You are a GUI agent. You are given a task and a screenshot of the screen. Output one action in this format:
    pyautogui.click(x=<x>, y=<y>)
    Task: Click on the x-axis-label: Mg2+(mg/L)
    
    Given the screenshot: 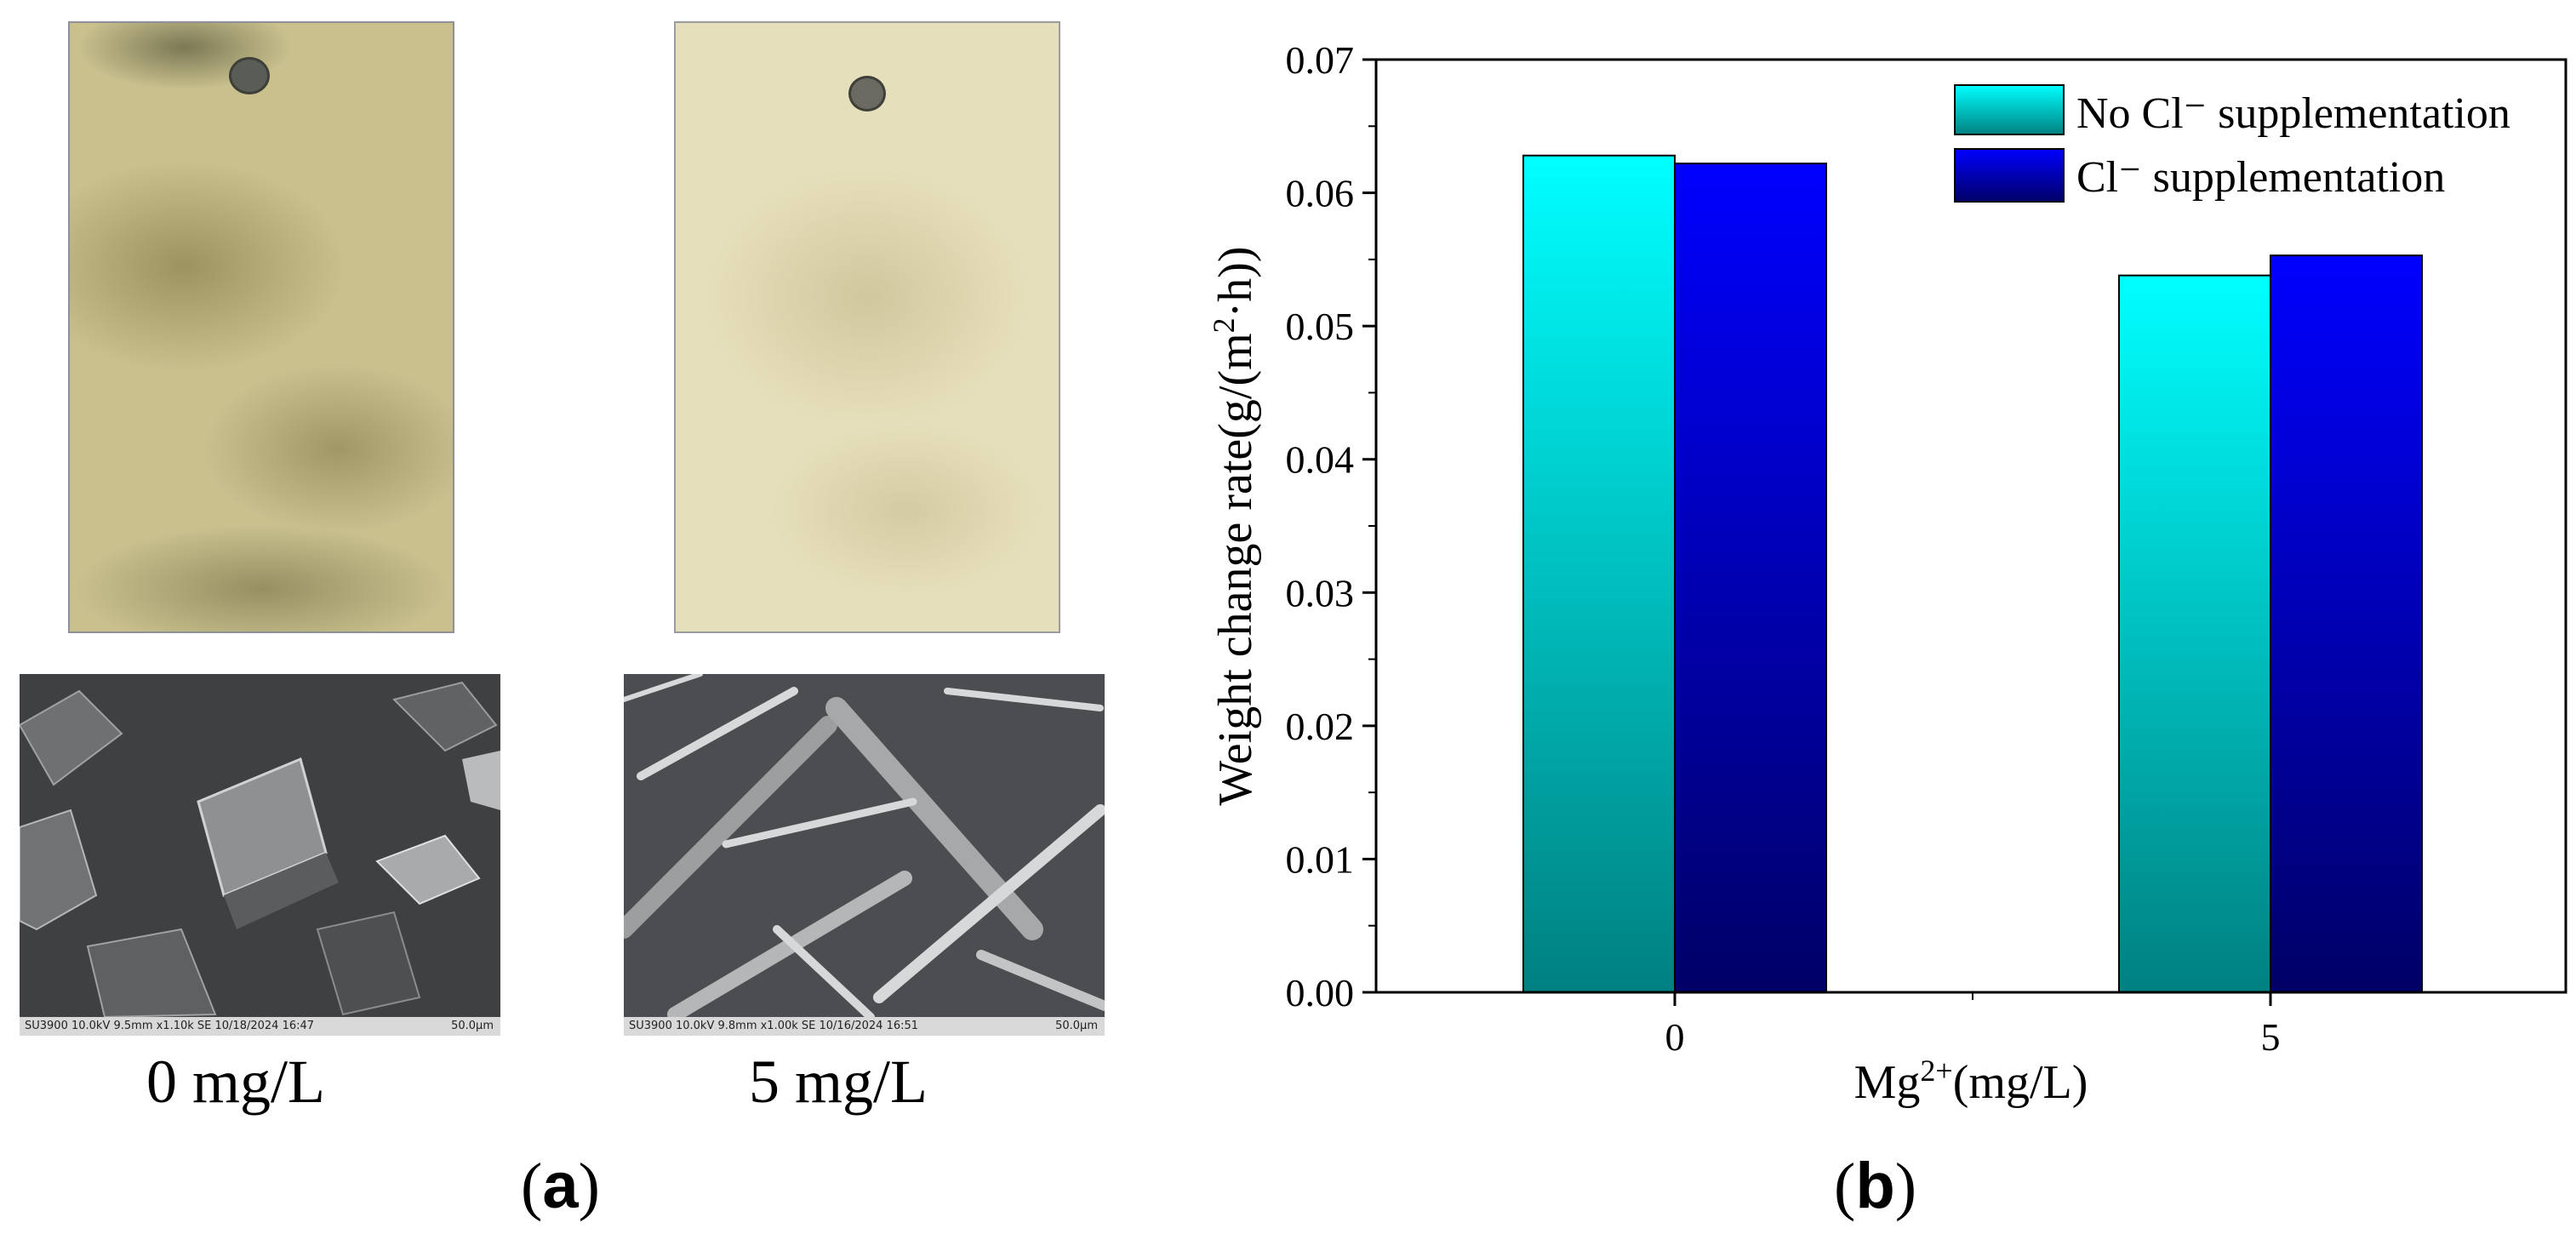 What is the action you would take?
    pyautogui.click(x=1971, y=1081)
    